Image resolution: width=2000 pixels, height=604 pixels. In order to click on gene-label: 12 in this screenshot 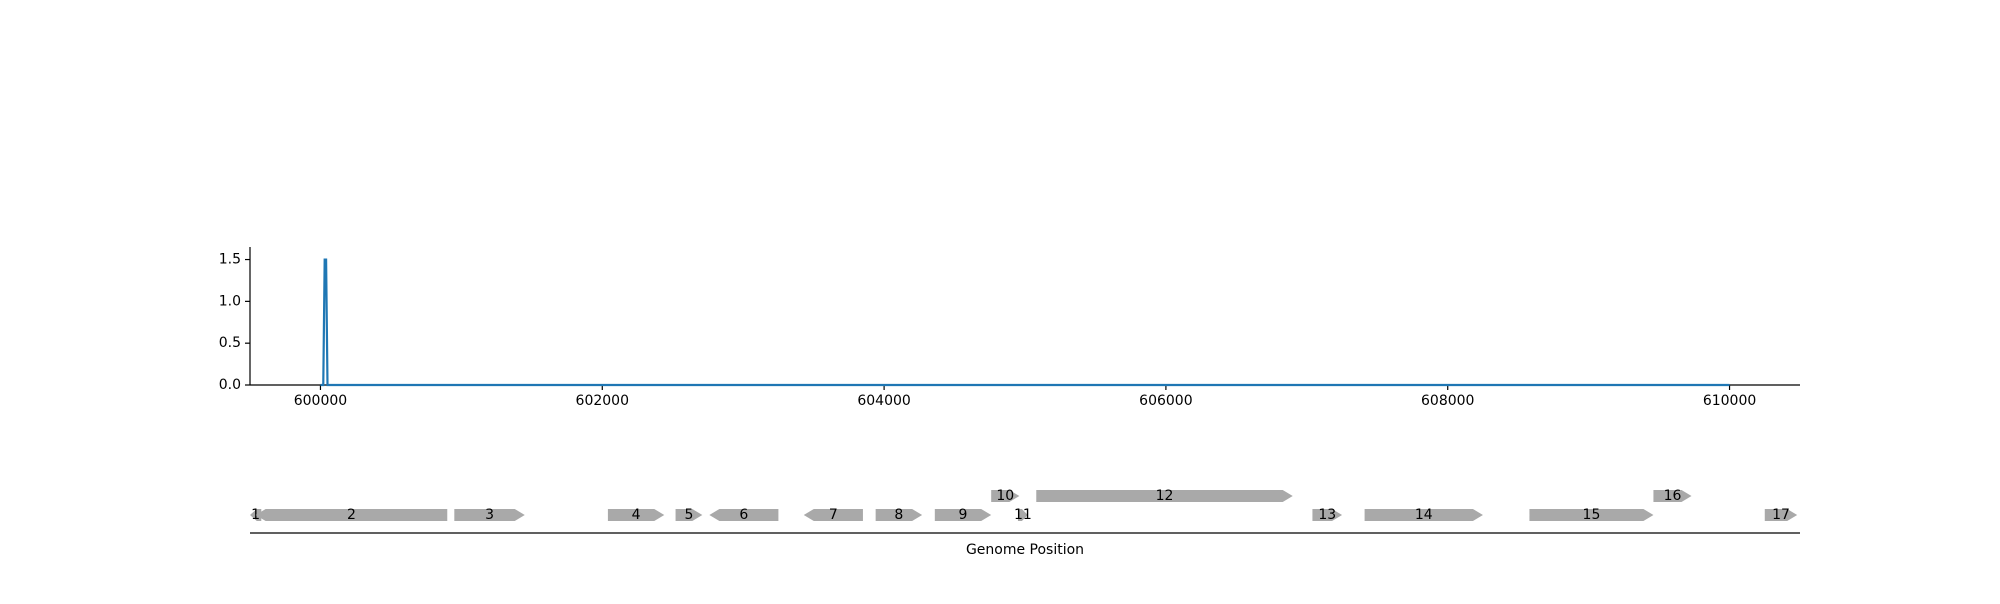, I will do `click(1165, 496)`.